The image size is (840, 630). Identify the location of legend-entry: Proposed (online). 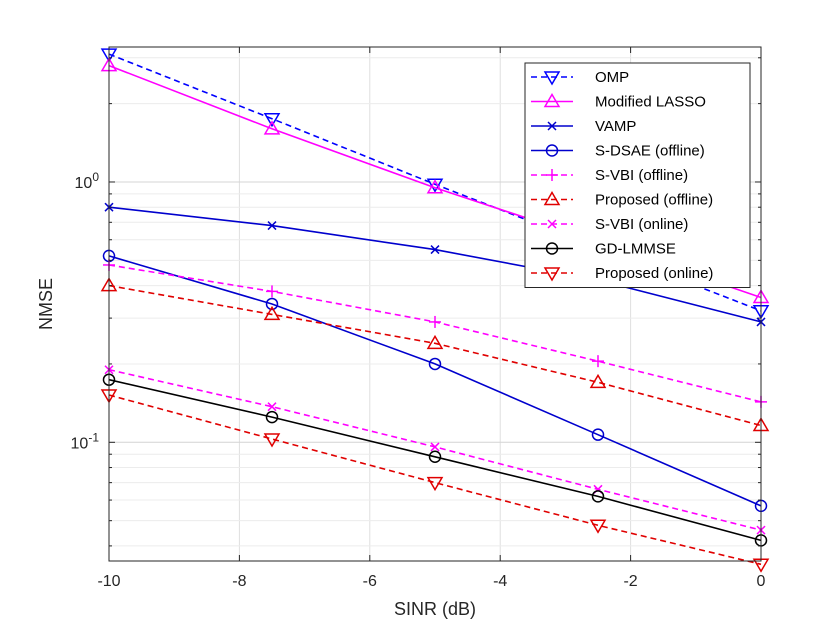
(622, 273).